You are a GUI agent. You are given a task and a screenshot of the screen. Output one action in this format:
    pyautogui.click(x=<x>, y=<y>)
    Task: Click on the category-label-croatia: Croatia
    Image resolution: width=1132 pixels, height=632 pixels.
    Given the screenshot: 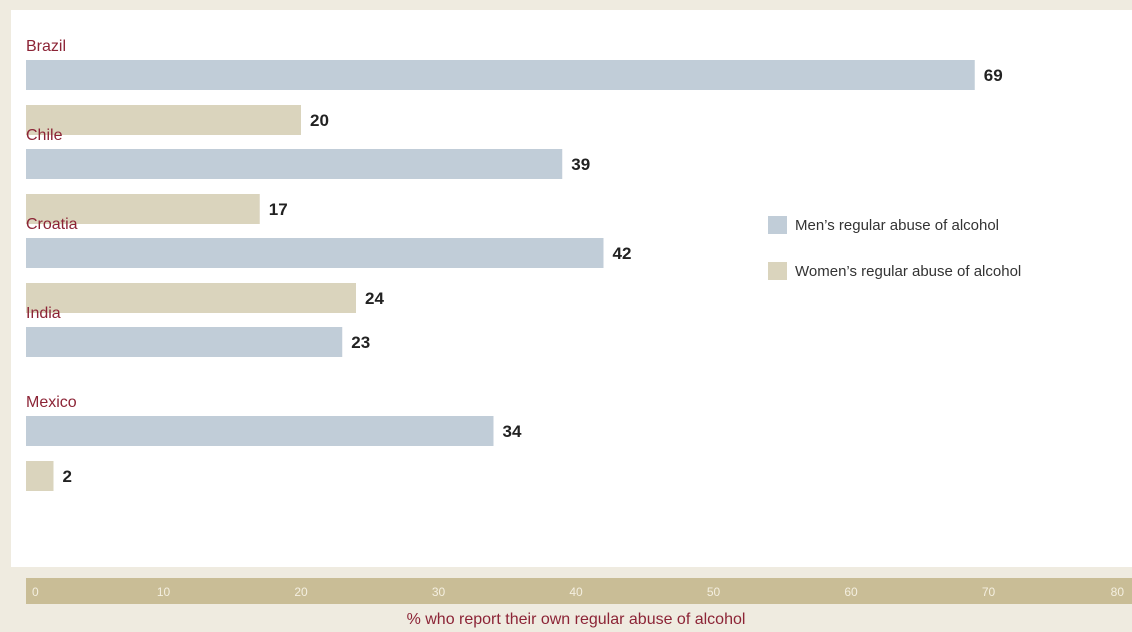 What is the action you would take?
    pyautogui.click(x=52, y=224)
    